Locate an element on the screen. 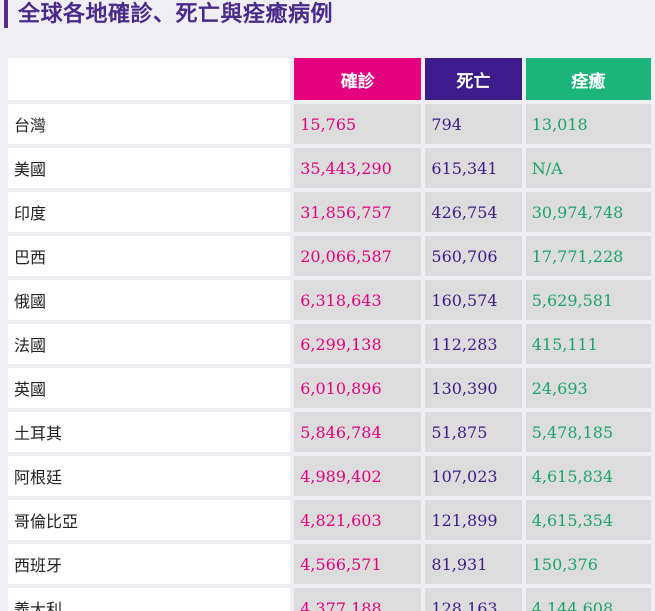  confirmed-cell: 35,443,290 is located at coordinates (358, 168).